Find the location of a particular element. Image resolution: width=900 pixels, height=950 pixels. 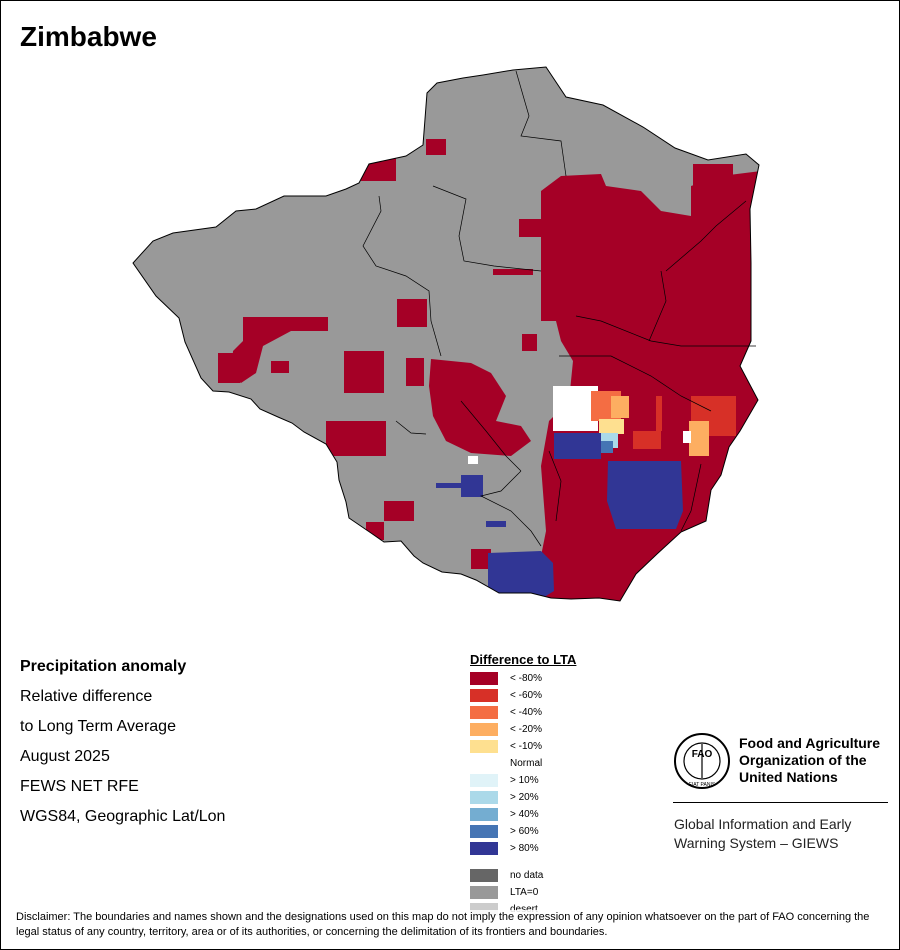

svg-text: FAO is located at coordinates (702, 754).